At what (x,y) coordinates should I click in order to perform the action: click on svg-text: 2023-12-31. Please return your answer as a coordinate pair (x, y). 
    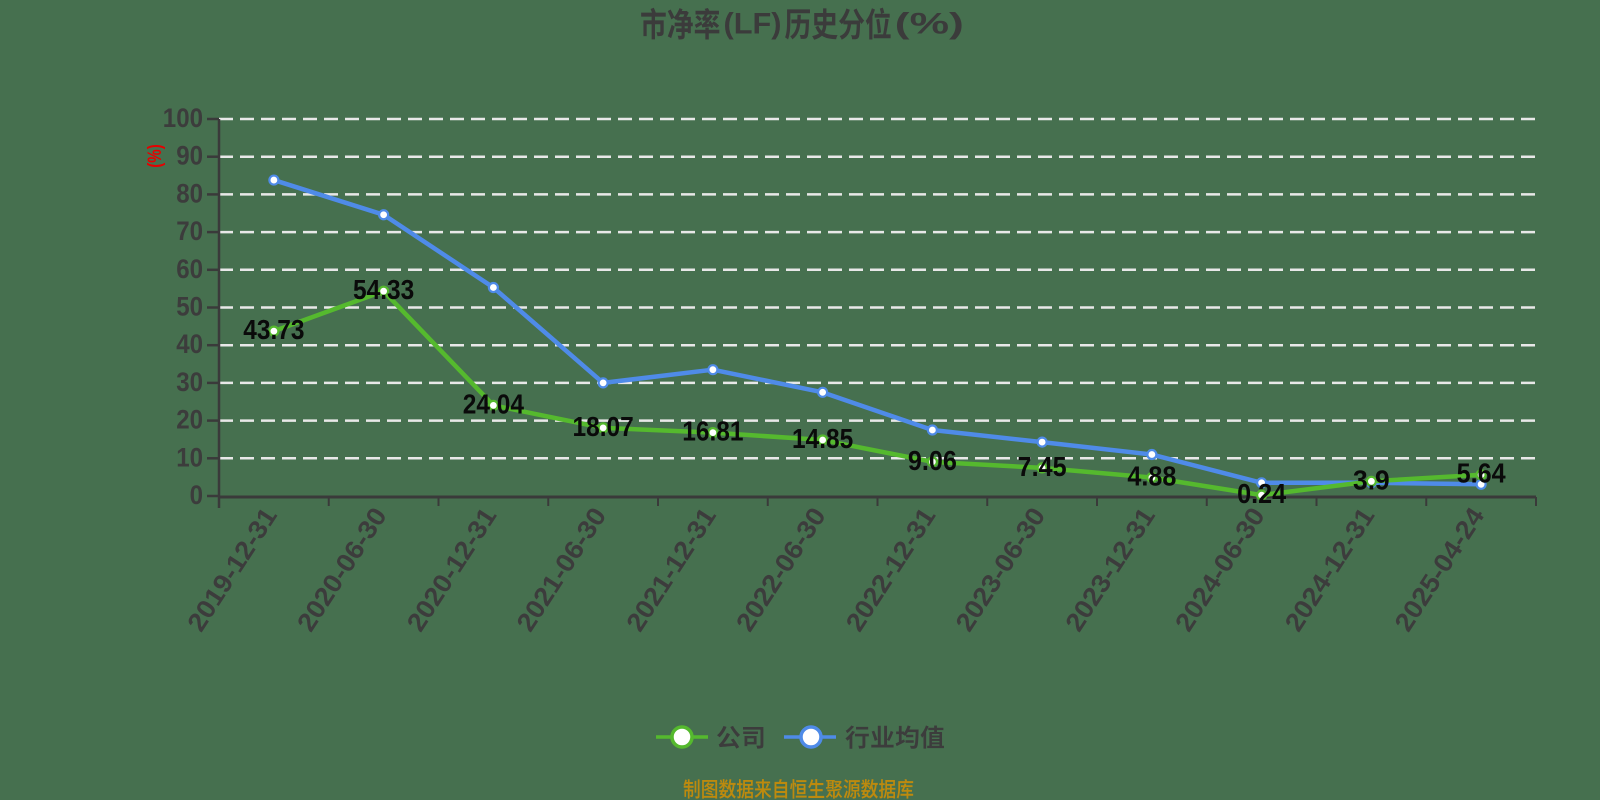
    Looking at the image, I should click on (1110, 569).